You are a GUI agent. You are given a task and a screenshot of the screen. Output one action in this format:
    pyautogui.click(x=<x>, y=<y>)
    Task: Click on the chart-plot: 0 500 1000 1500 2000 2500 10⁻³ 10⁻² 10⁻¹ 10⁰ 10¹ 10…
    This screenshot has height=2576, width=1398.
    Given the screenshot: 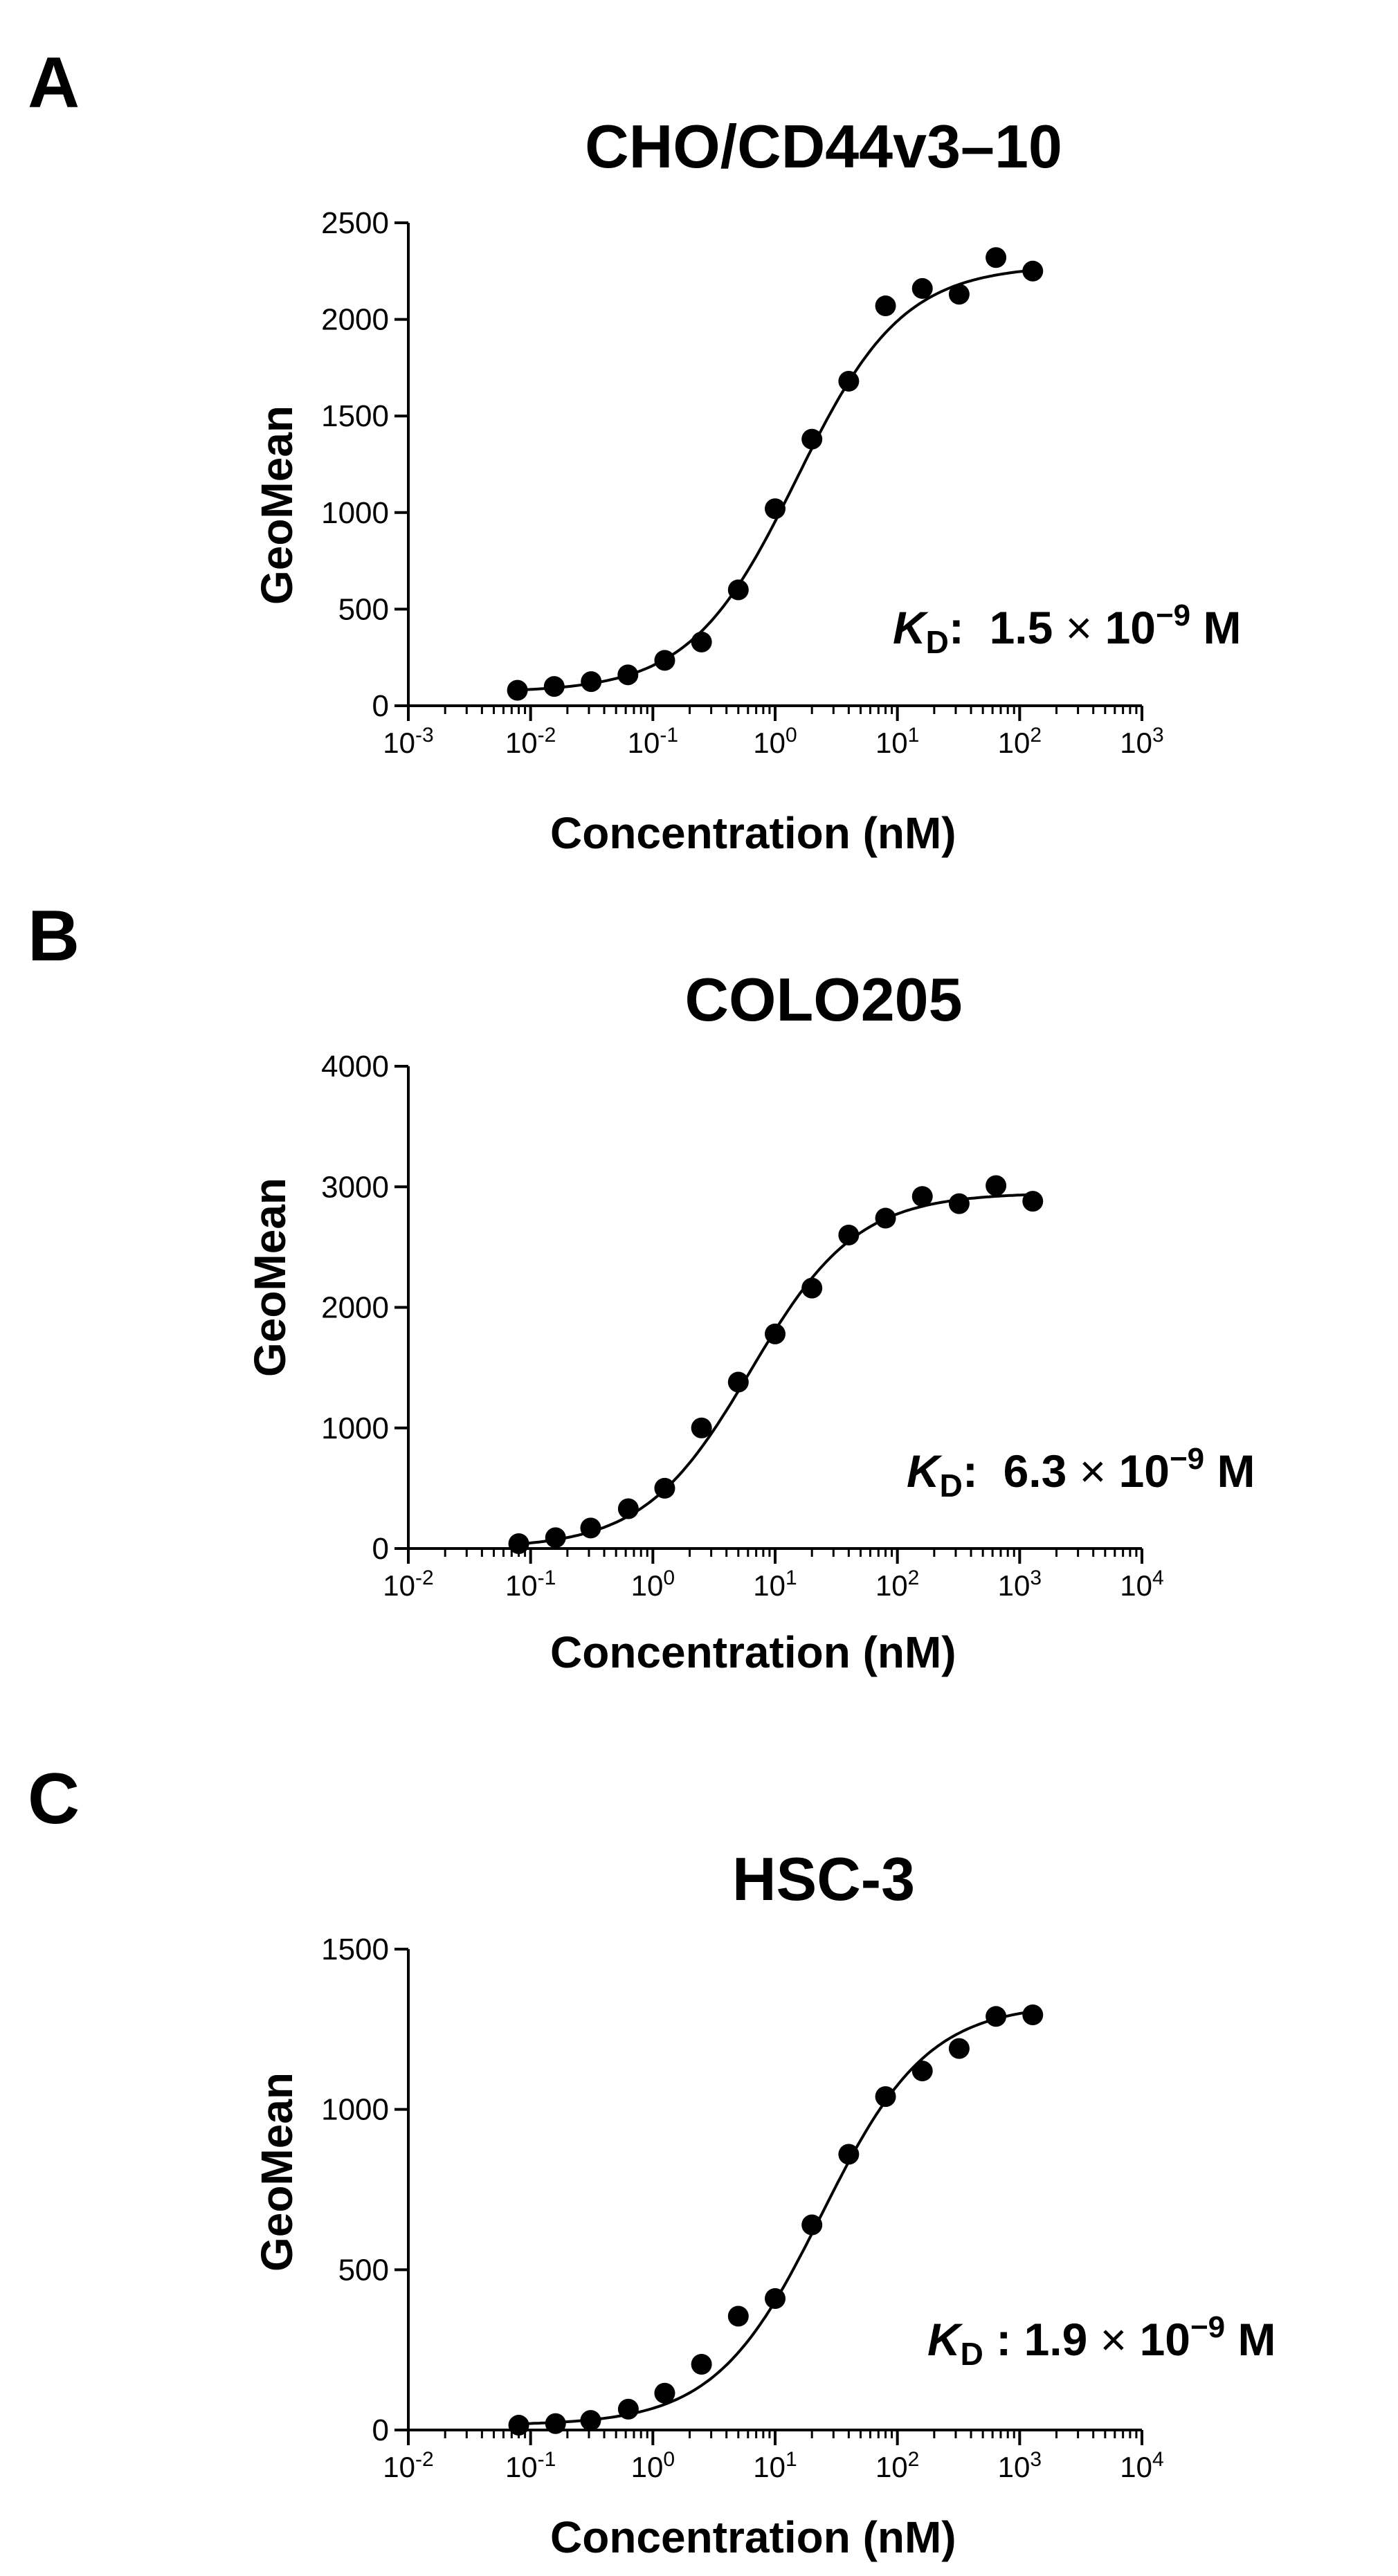 What is the action you would take?
    pyautogui.click(x=742, y=482)
    